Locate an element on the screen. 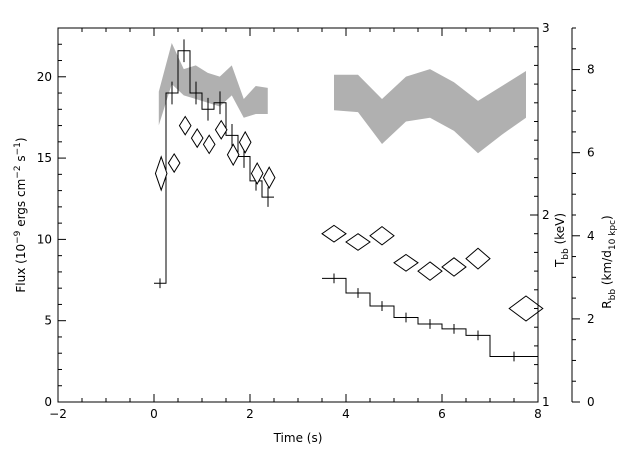 This screenshot has width=640, height=457. flux-tick-label: 0 is located at coordinates (48, 402).